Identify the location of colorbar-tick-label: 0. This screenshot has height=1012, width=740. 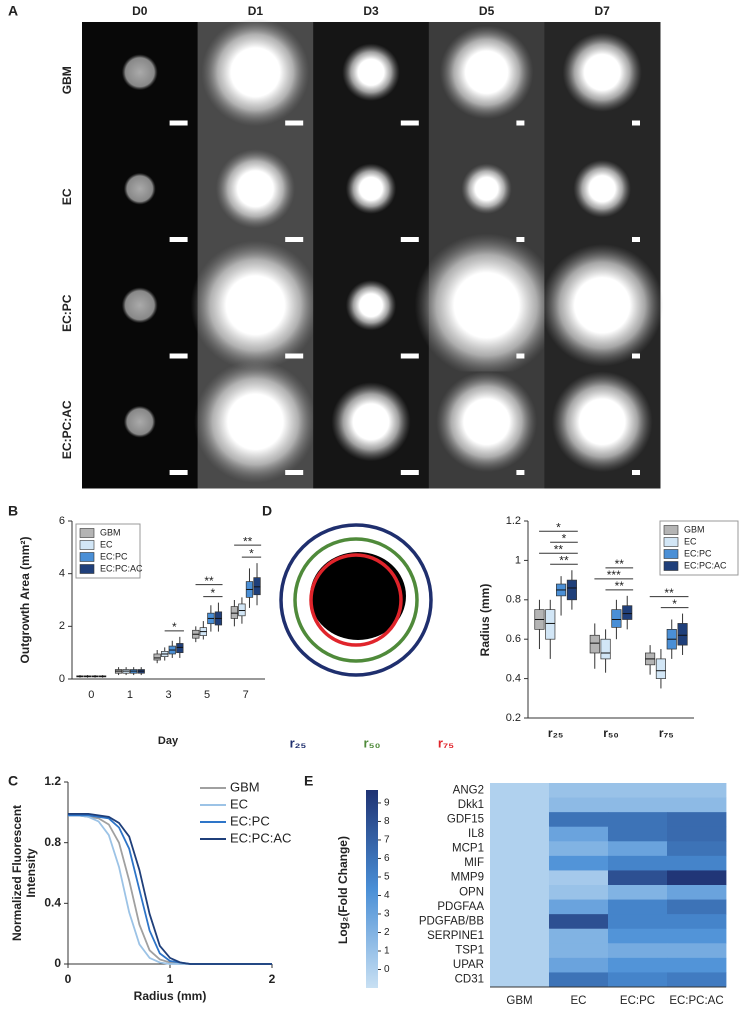
(387, 969).